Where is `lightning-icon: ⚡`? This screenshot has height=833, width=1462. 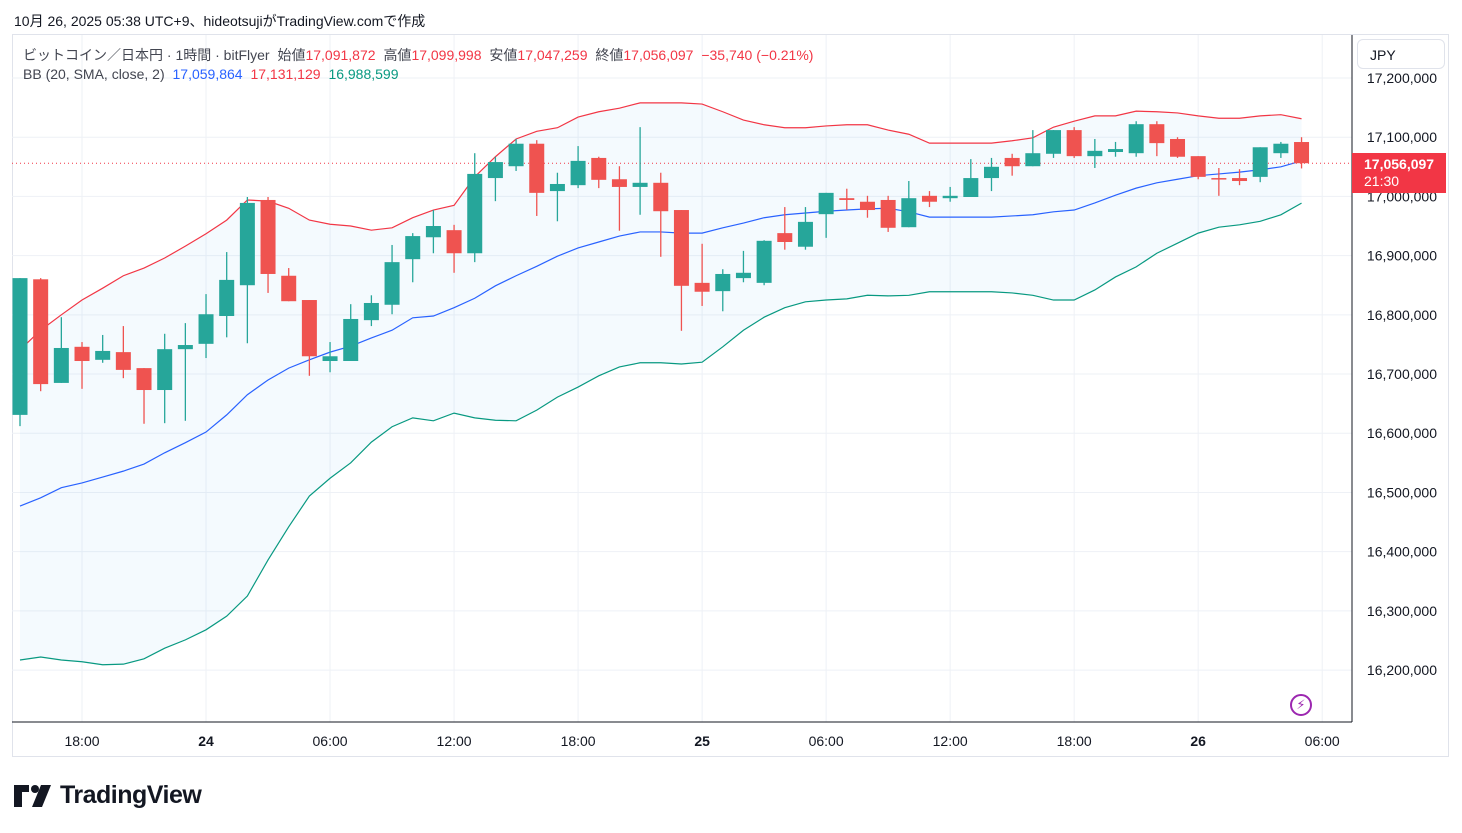 lightning-icon: ⚡ is located at coordinates (1301, 705).